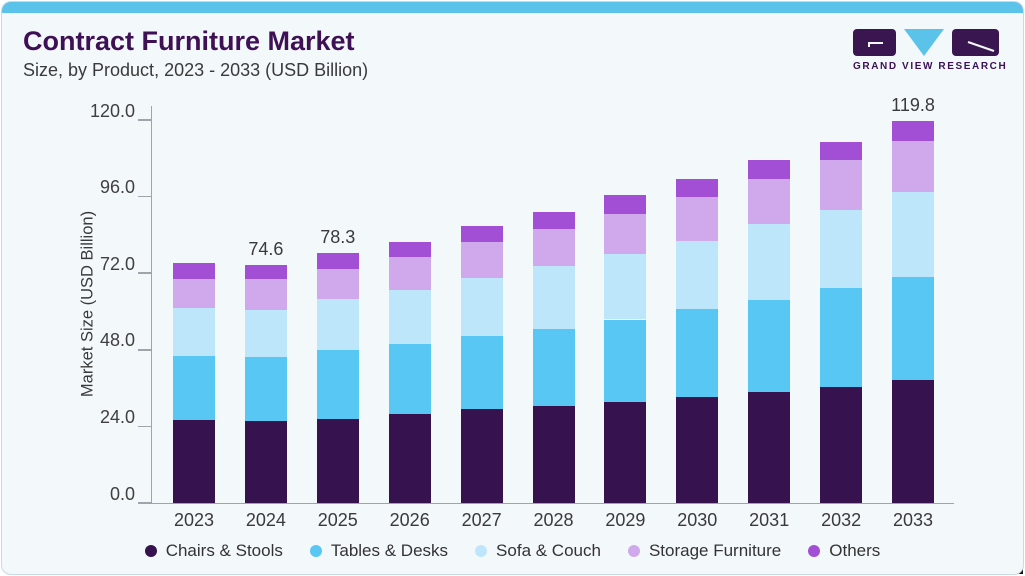  Describe the element at coordinates (194, 388) in the screenshot. I see `bar-2023-tables-desks` at that location.